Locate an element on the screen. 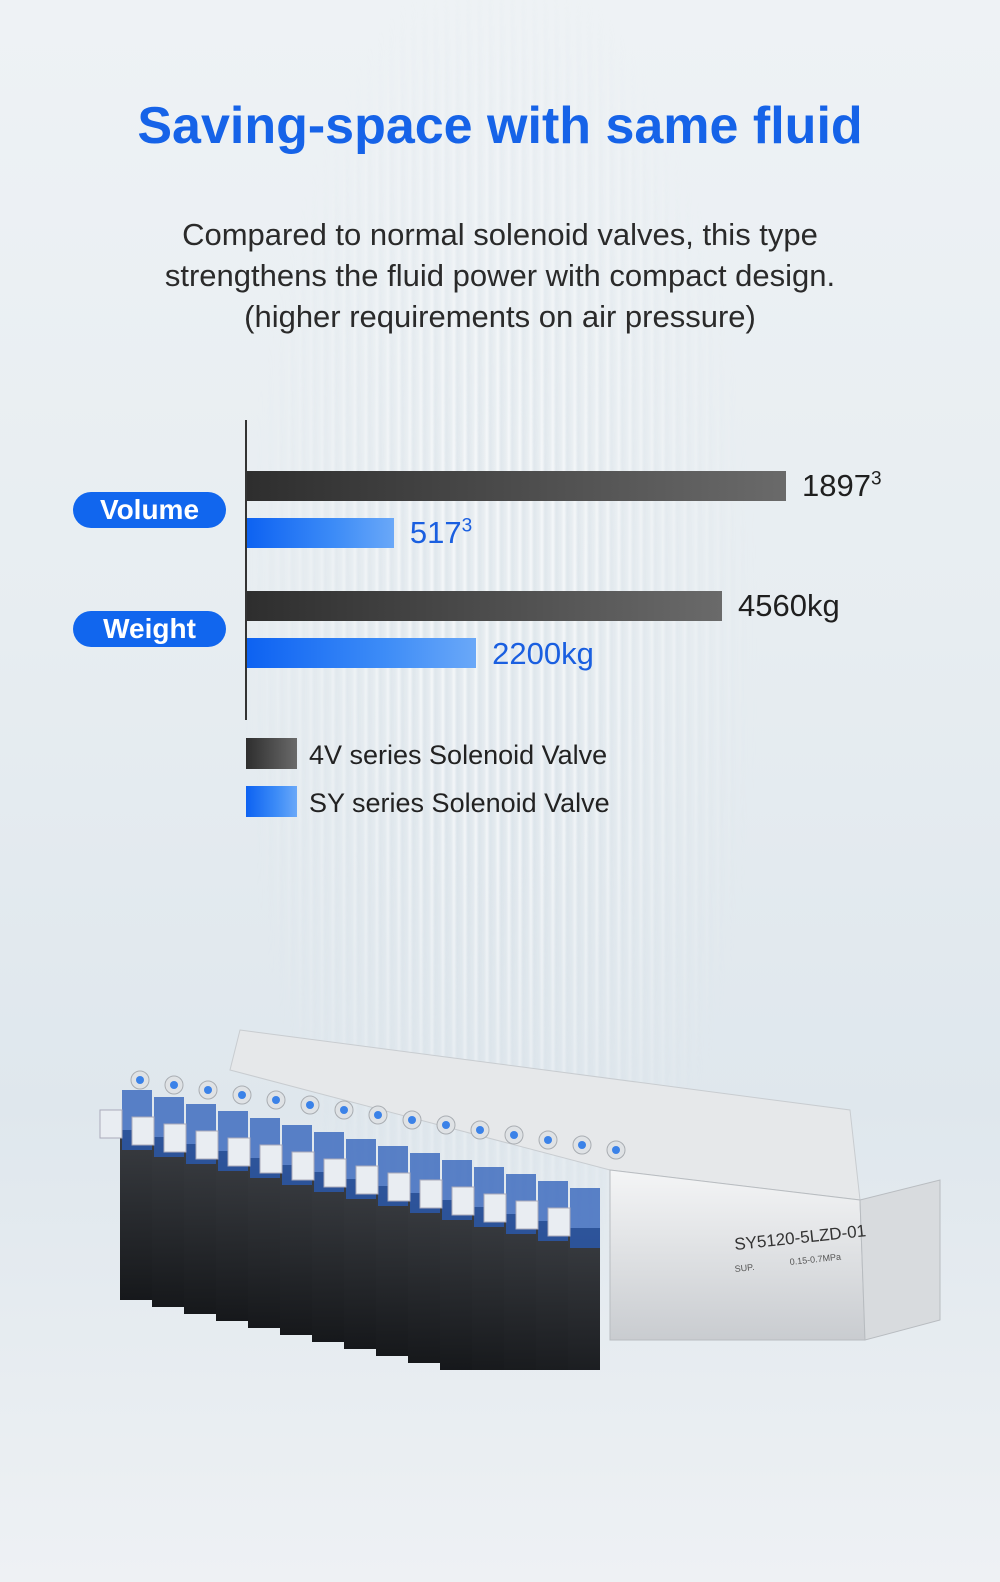 Image resolution: width=1000 pixels, height=1582 pixels. legend-label-sy: SY series Solenoid Valve is located at coordinates (459, 803).